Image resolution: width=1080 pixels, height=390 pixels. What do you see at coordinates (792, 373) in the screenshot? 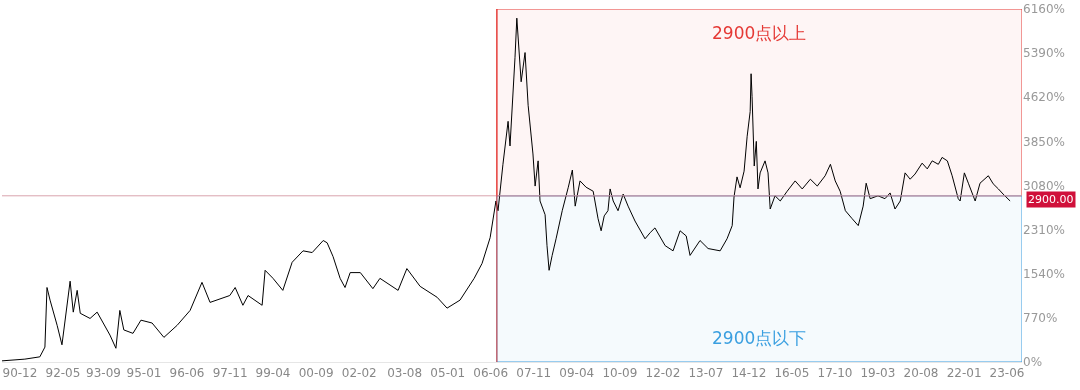
I see `x-tick-label: 16-05` at bounding box center [792, 373].